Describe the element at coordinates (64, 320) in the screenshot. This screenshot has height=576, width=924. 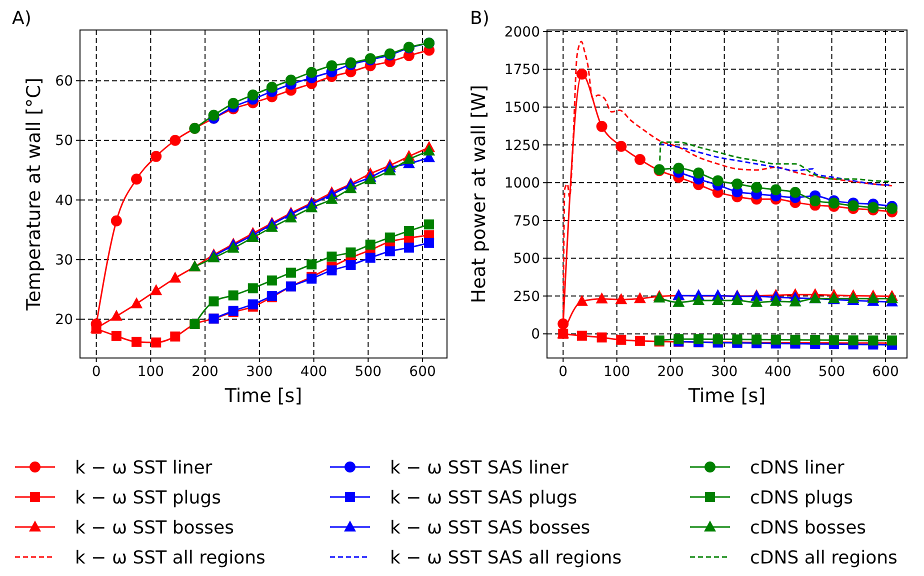
I see `y-tick-label: 20` at that location.